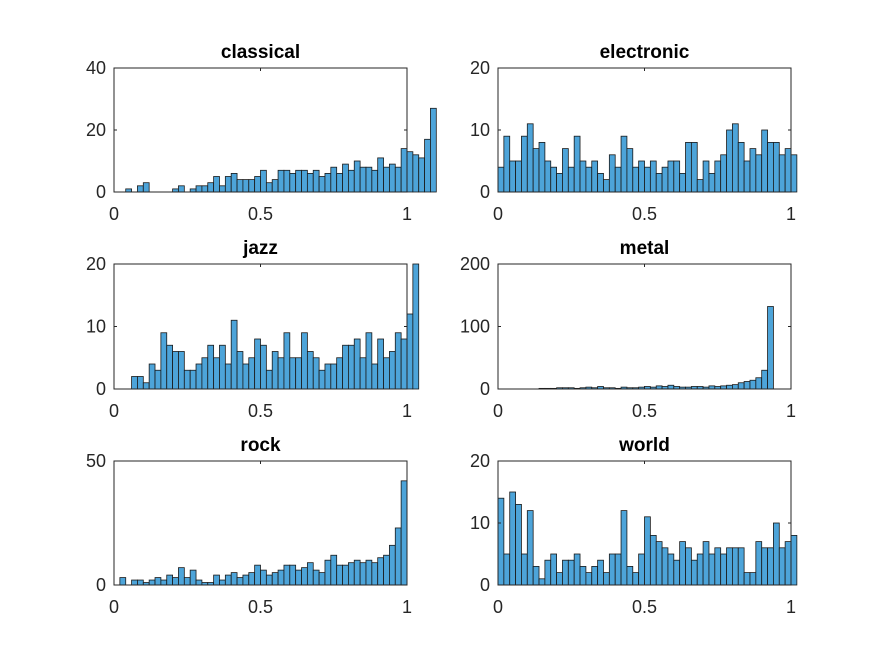 This screenshot has width=875, height=656. What do you see at coordinates (480, 523) in the screenshot?
I see `y-tick-label: 10` at bounding box center [480, 523].